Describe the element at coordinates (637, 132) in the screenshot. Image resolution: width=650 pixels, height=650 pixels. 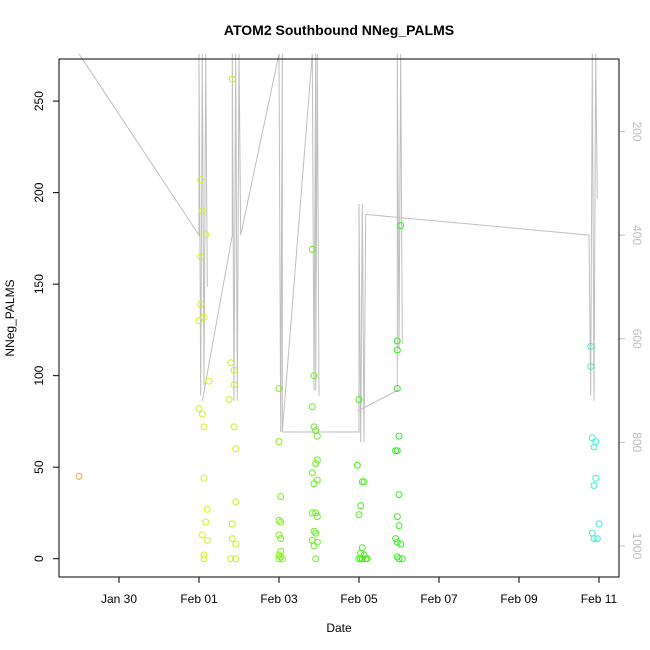
I see `y2-tick-label: 200` at that location.